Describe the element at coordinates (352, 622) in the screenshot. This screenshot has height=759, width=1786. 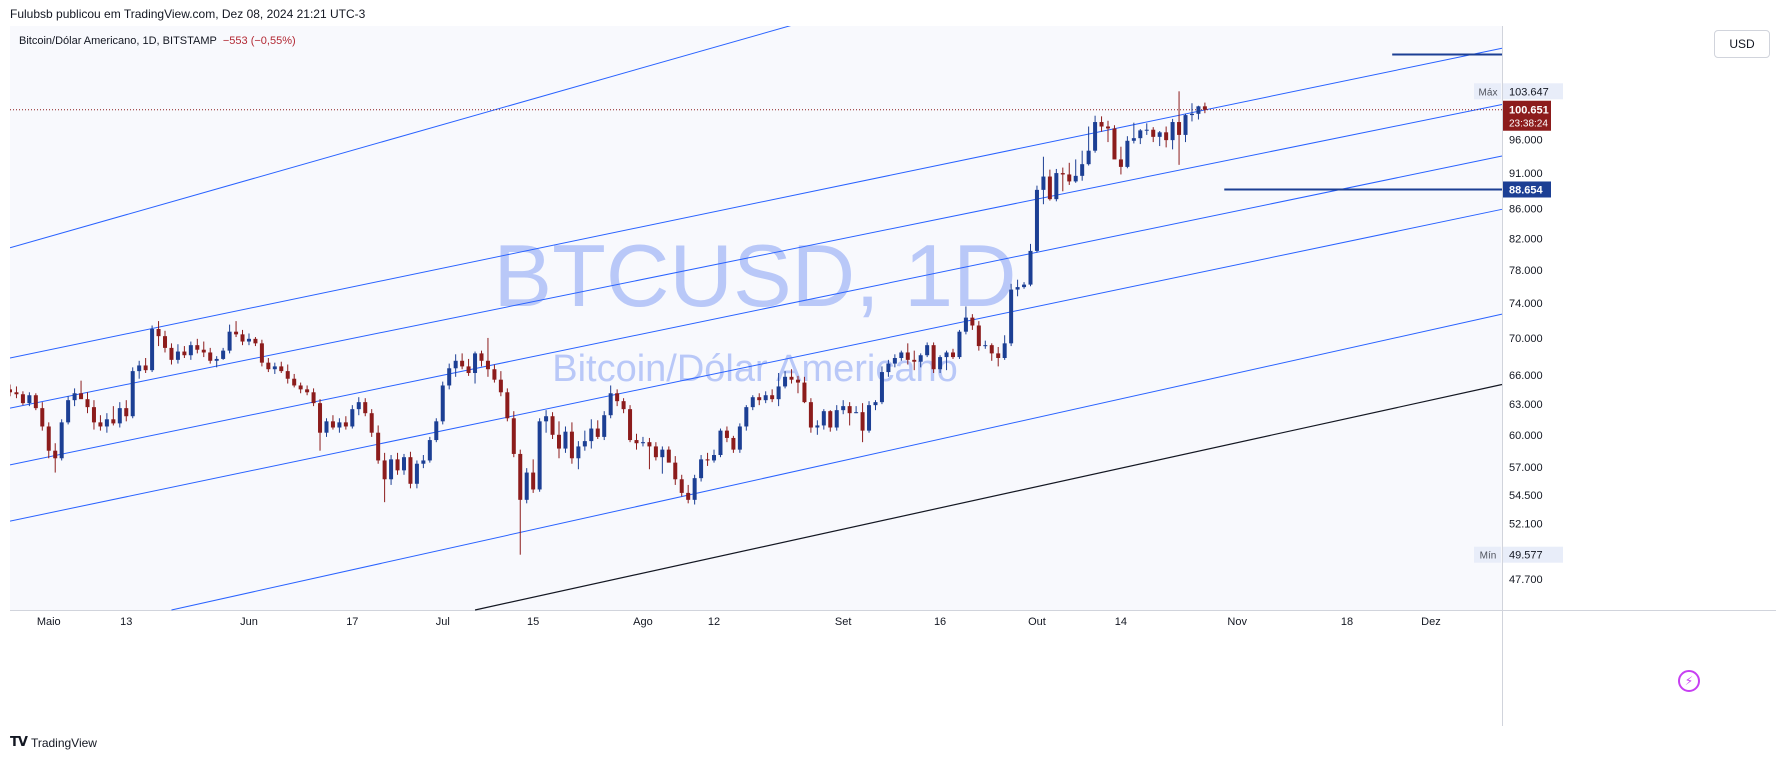
I see `x-tick-label: 17` at that location.